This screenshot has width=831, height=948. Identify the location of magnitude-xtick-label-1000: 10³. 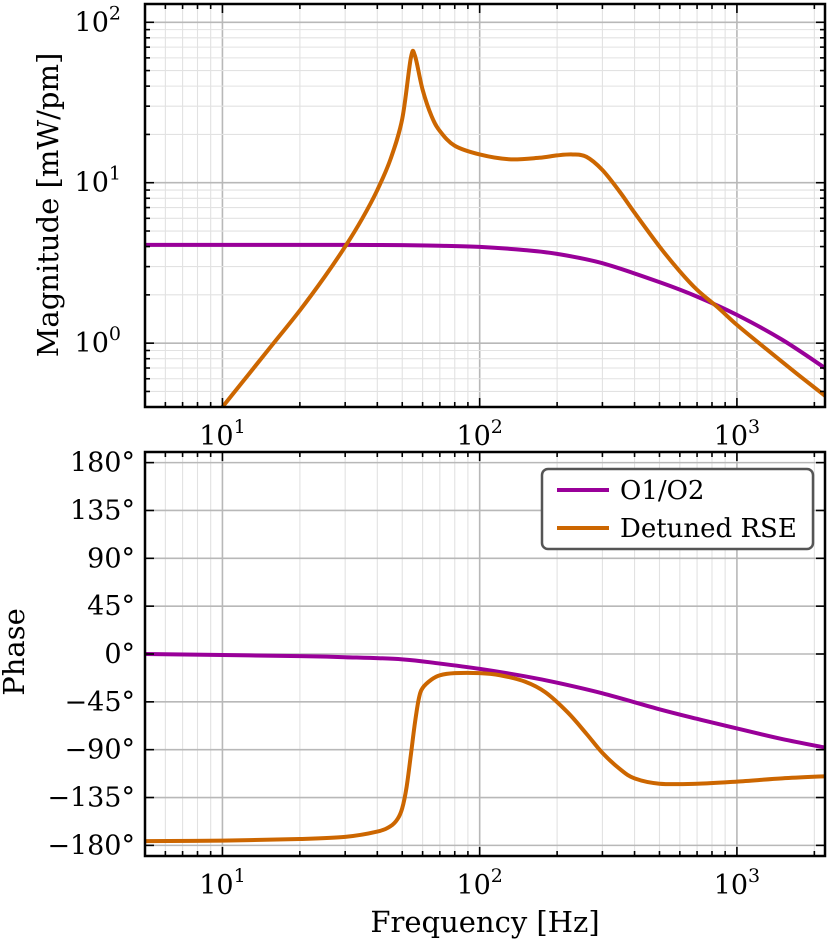
(737, 434).